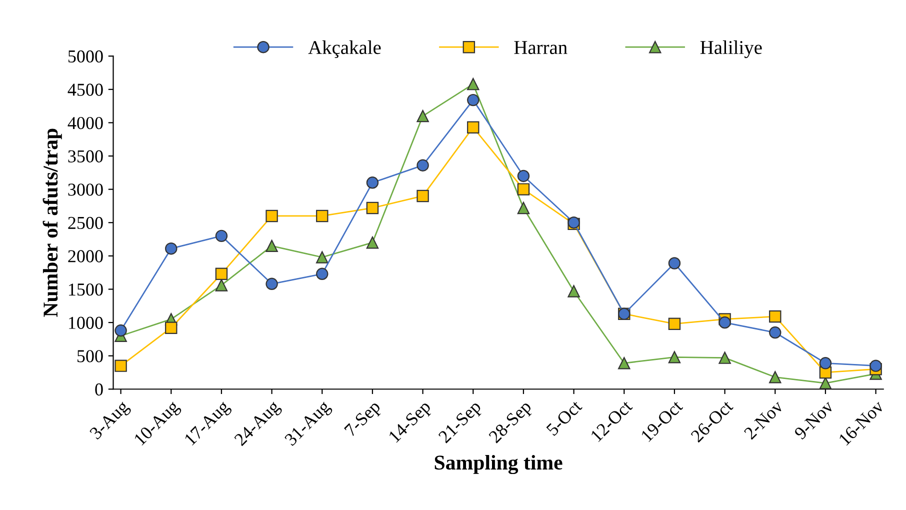 The width and height of the screenshot is (906, 510). What do you see at coordinates (498, 464) in the screenshot?
I see `x-axis-title: Sampling time` at bounding box center [498, 464].